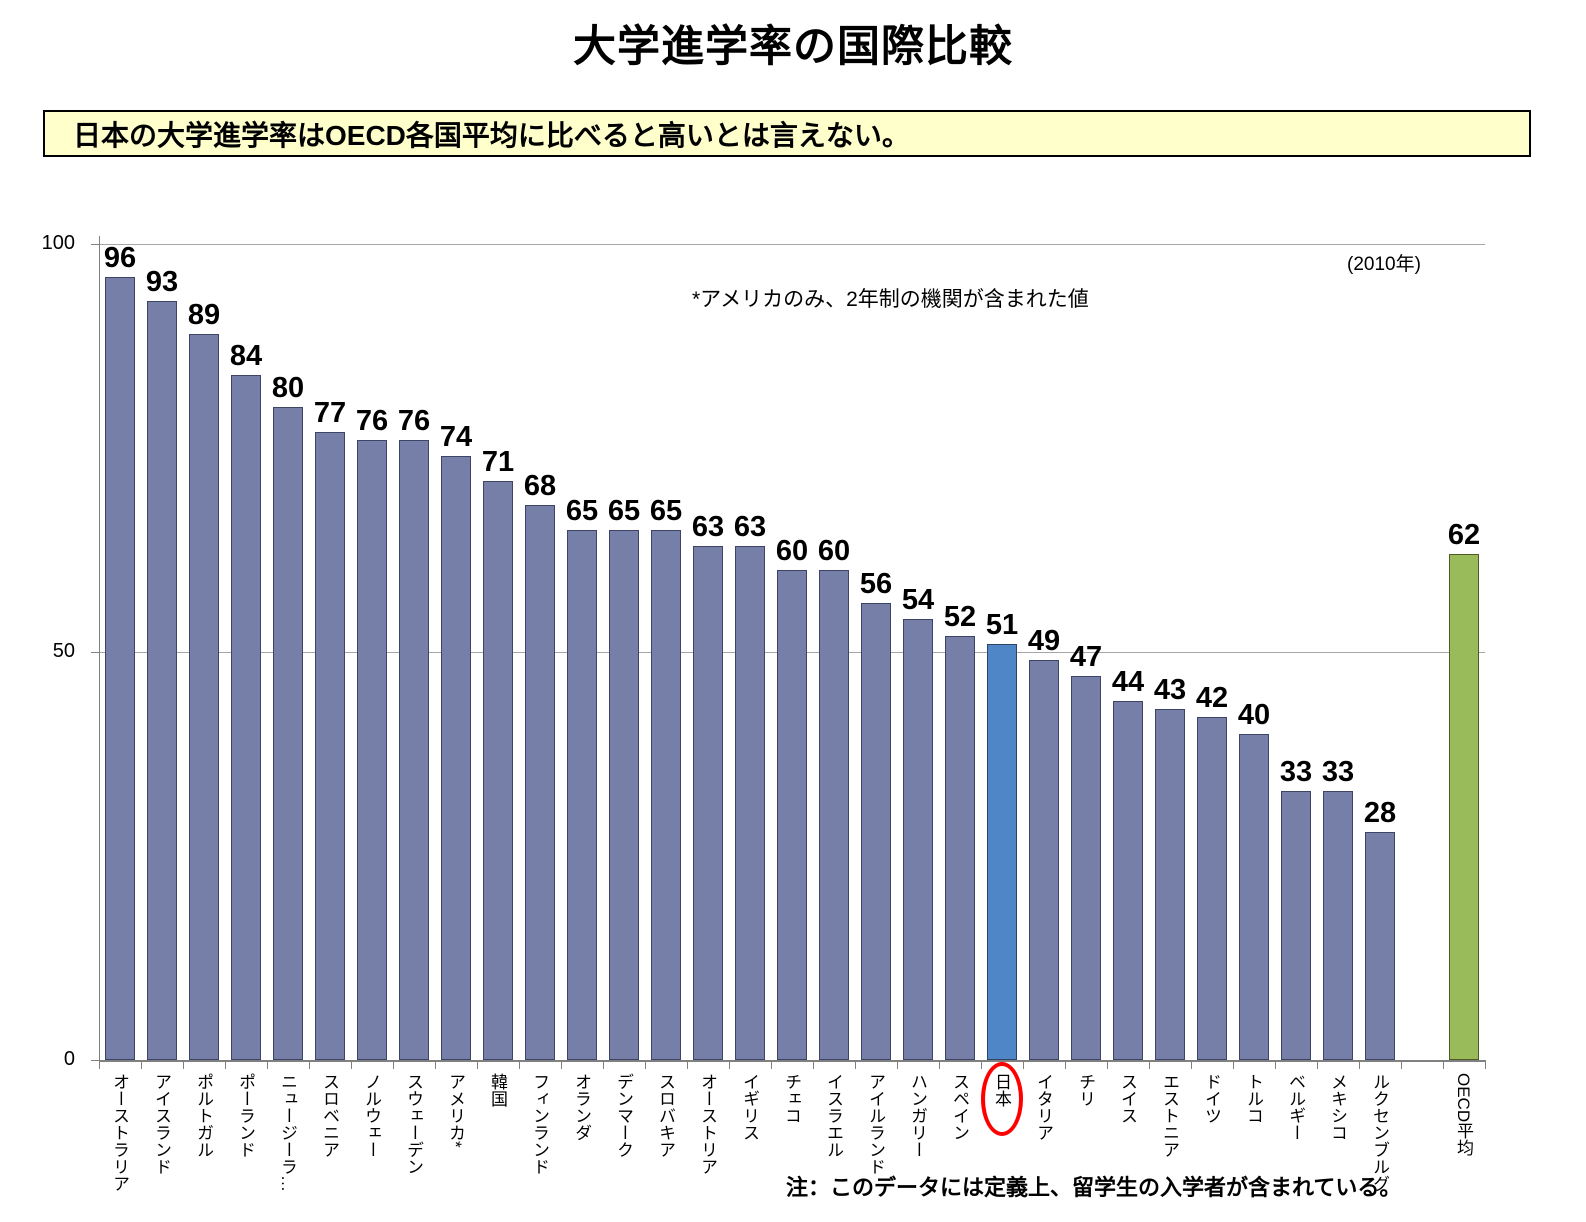  Describe the element at coordinates (665, 1115) in the screenshot. I see `x-label-slovakia: スロバキア` at that location.